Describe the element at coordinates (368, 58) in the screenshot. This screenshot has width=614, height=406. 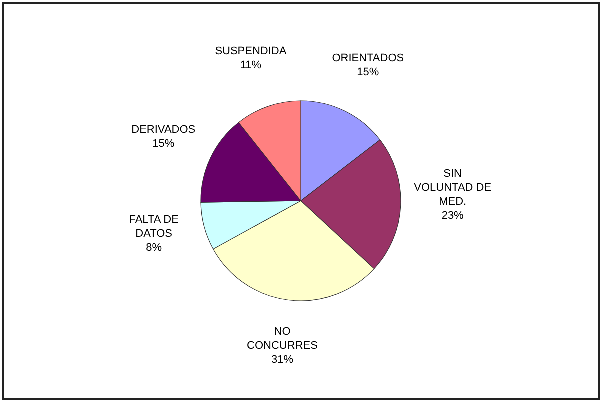
I see `slice-label: ORIENTADOS` at that location.